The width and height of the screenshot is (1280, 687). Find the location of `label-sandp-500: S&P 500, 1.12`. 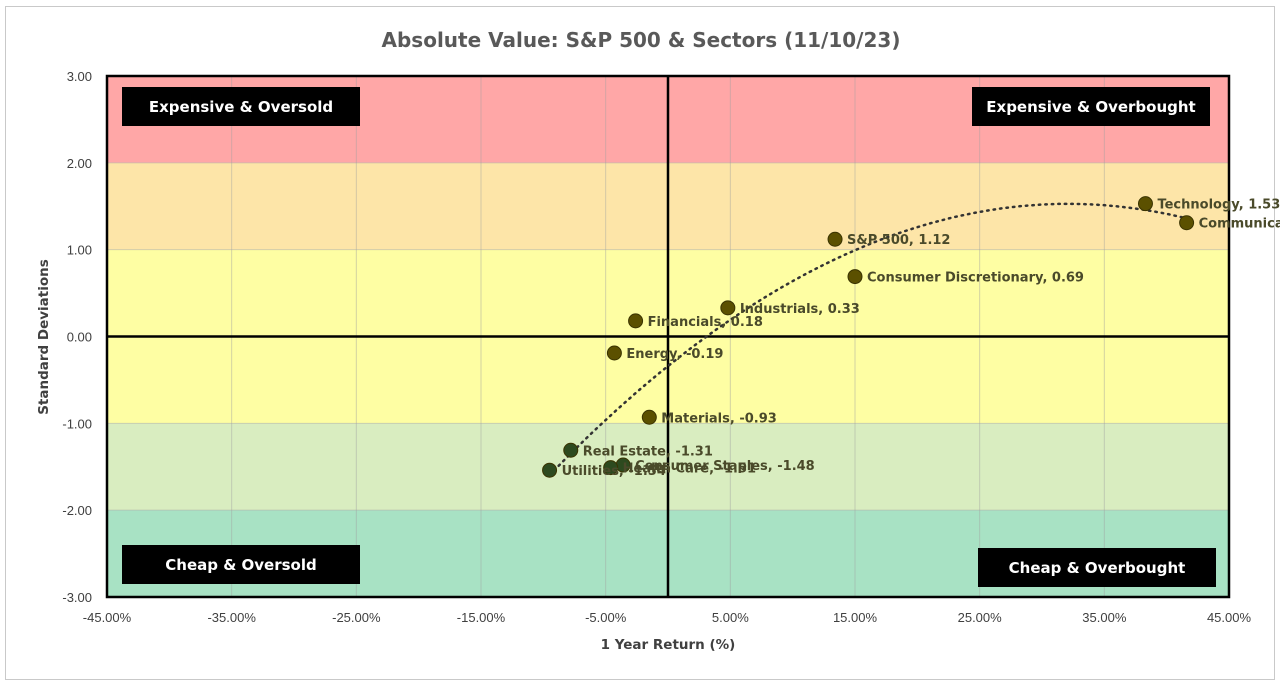

label-sandp-500: S&P 500, 1.12 is located at coordinates (898, 240).